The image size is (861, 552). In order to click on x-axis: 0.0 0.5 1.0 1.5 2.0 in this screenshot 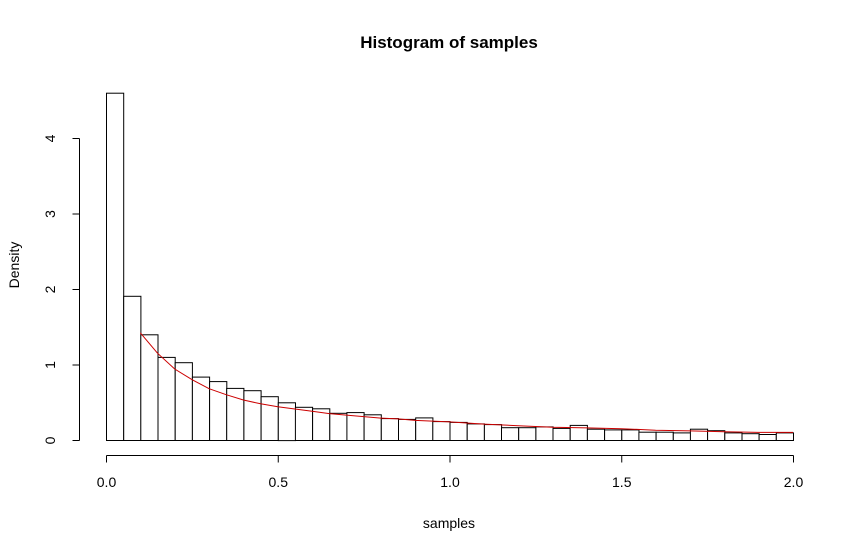, I will do `click(450, 472)`.